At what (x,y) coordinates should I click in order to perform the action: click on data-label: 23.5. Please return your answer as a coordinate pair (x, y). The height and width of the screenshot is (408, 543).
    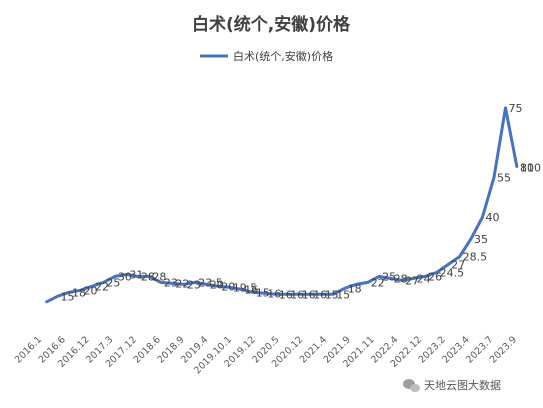
    Looking at the image, I should click on (210, 282).